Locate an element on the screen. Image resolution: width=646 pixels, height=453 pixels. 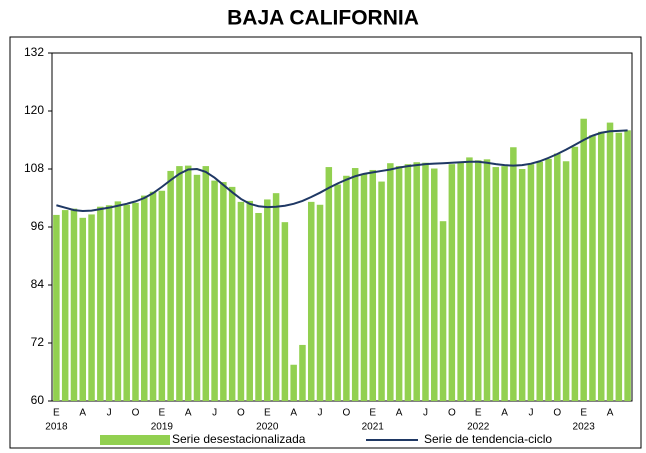
legend-label: Serie desestacionalizada is located at coordinates (239, 439).